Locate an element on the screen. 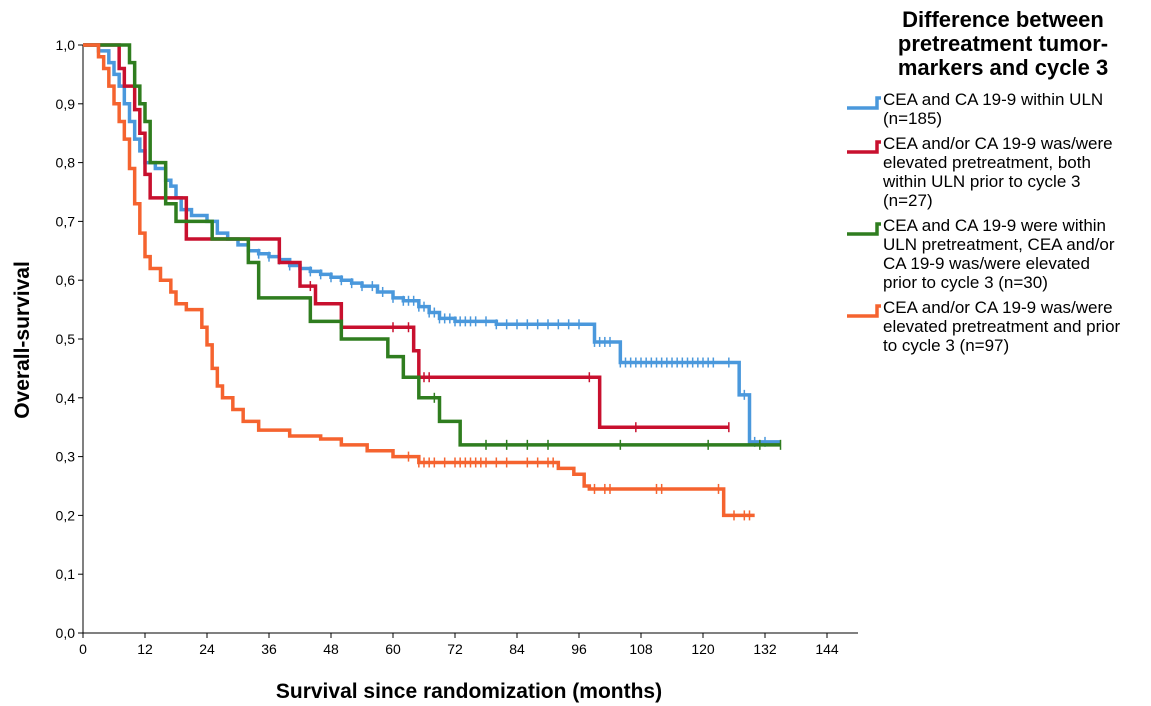 This screenshot has height=706, width=1151. y-tick-label: 0,8 is located at coordinates (66, 163).